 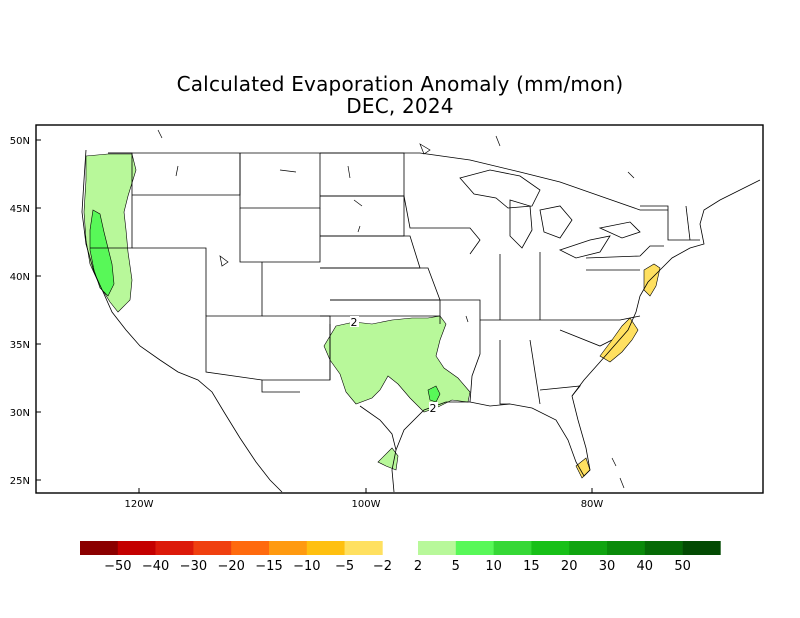 What do you see at coordinates (268, 566) in the screenshot?
I see `colorbar-label: −15` at bounding box center [268, 566].